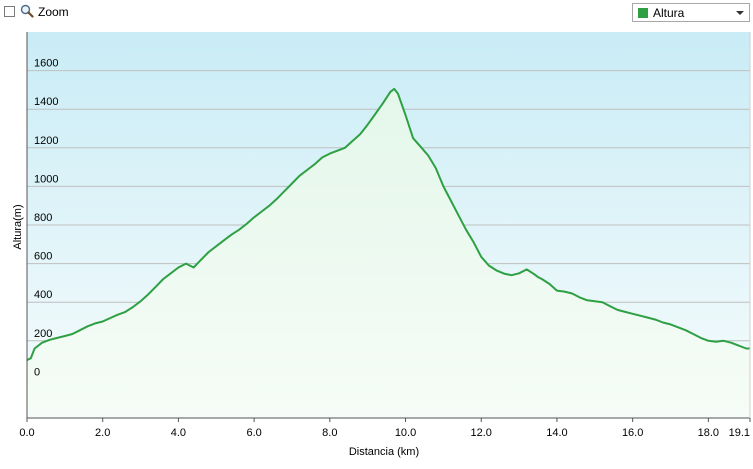 This screenshot has width=753, height=469. Describe the element at coordinates (481, 433) in the screenshot. I see `x-tick-label: 12.0` at that location.